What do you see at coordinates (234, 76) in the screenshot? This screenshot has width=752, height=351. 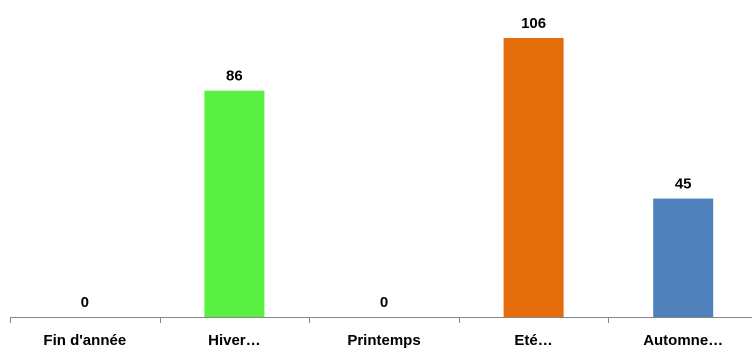 I see `bar-value-label: 86` at bounding box center [234, 76].